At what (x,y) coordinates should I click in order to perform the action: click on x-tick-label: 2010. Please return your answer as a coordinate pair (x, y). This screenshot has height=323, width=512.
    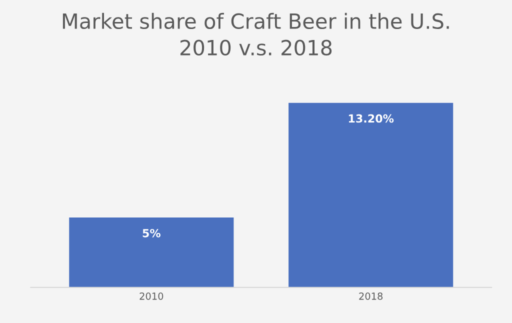
    Looking at the image, I should click on (152, 296).